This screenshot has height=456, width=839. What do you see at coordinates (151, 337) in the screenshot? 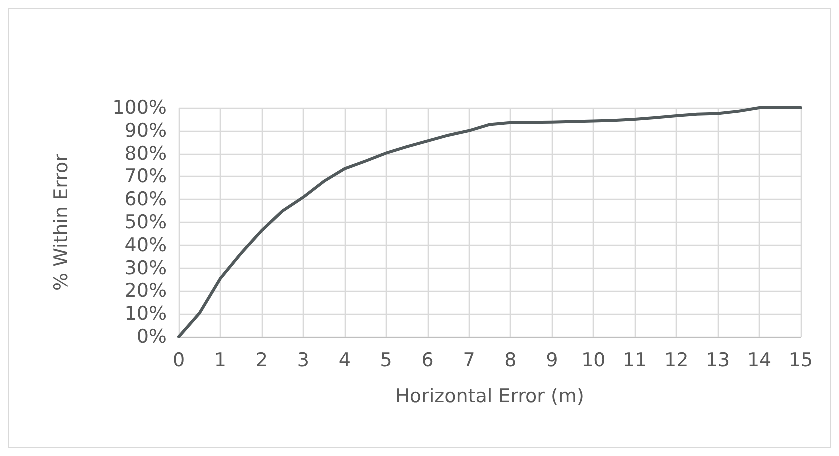
I see `y-tick-label: 0%` at bounding box center [151, 337].